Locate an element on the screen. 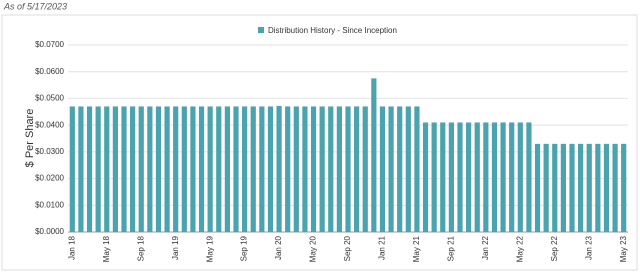 The height and width of the screenshot is (273, 640). x-tick-label: May 18 is located at coordinates (106, 248).